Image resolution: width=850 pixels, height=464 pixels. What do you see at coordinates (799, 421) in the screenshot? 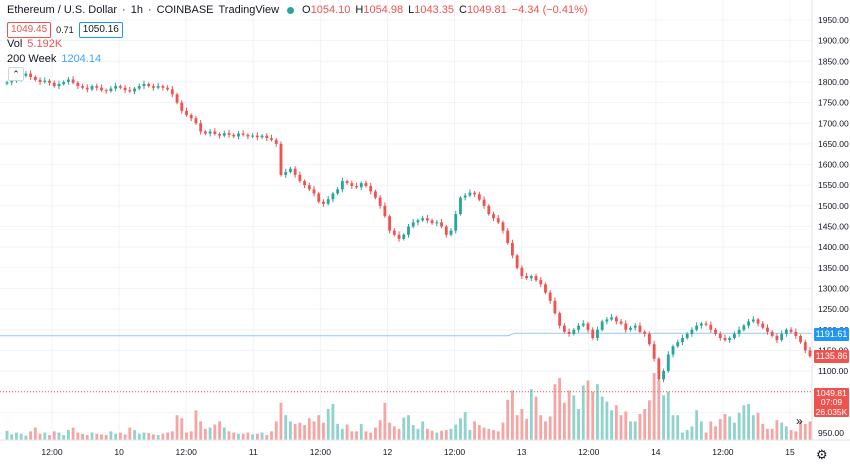
I see `scroll-right-icon: »` at bounding box center [799, 421].